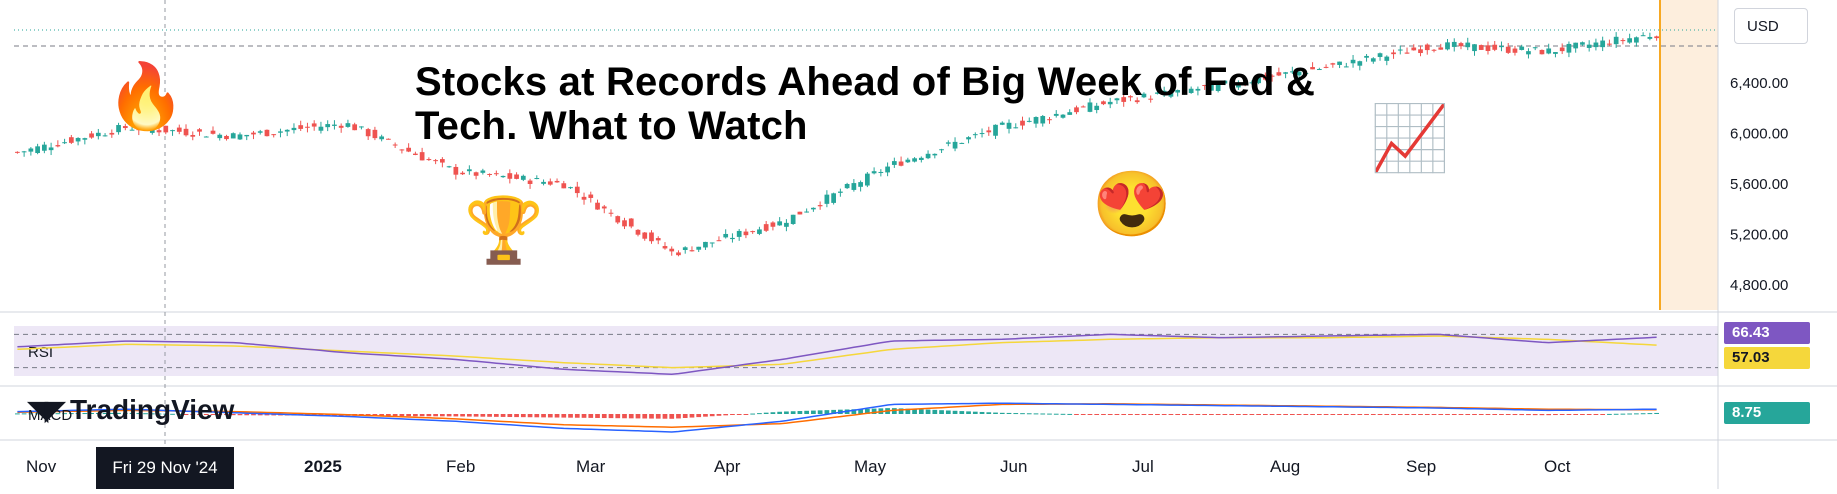 Image resolution: width=1837 pixels, height=494 pixels. I want to click on trophy-icon: 🏆, so click(504, 230).